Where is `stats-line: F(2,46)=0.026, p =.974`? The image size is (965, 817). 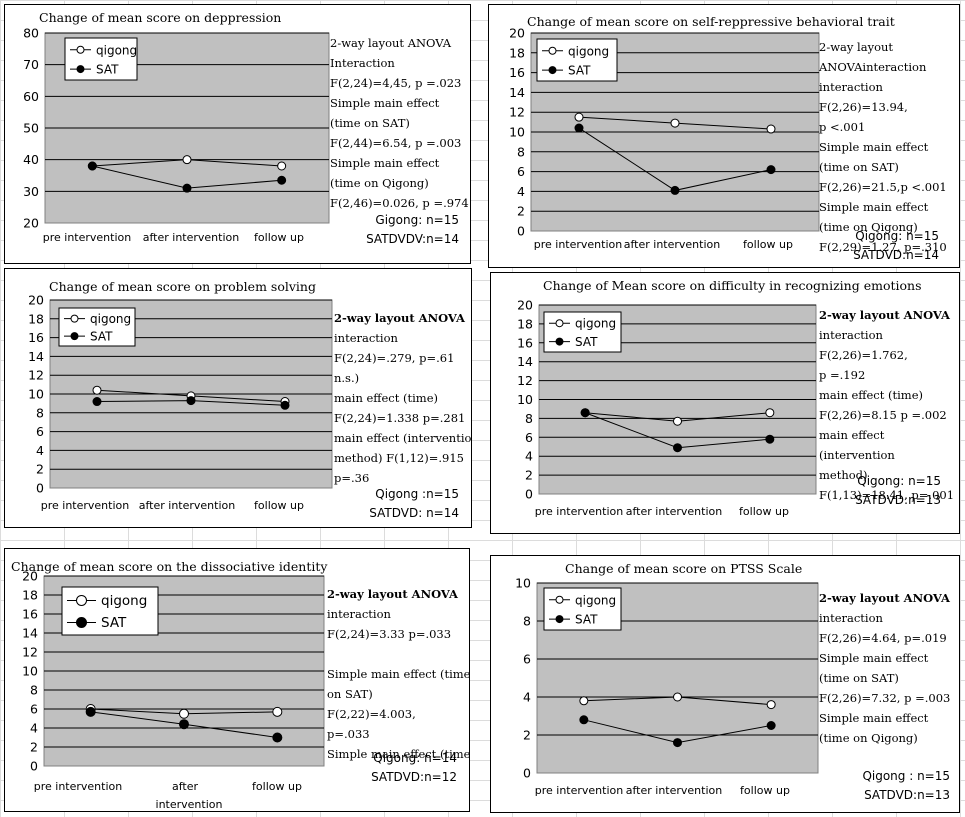
stats-line: F(2,46)=0.026, p =.974 is located at coordinates (399, 203).